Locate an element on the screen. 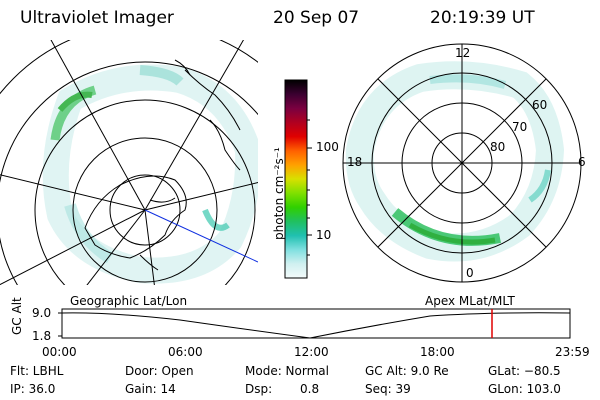 Image resolution: width=600 pixels, height=400 pixels. timeline-xtick-2359: 23:59 is located at coordinates (572, 352).